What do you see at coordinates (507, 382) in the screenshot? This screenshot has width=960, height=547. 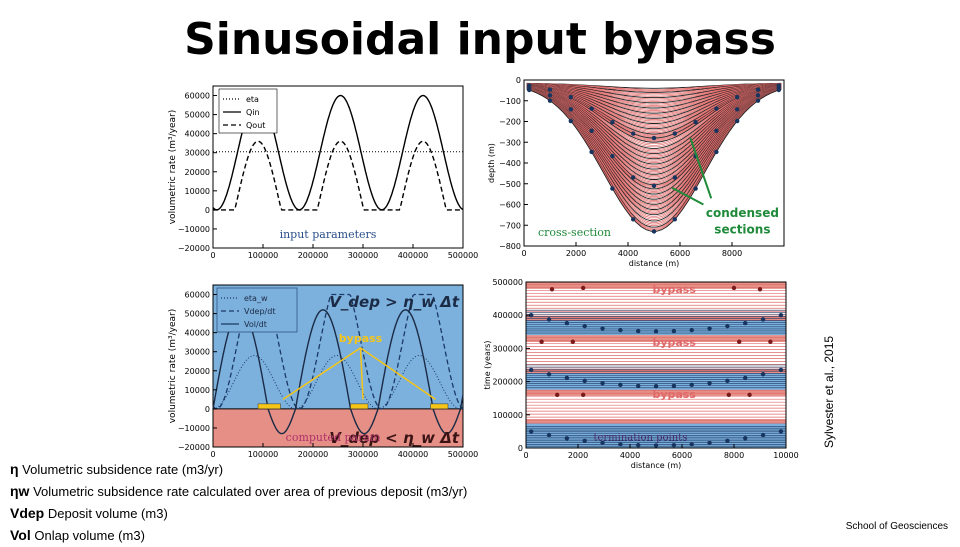 I see `y-tick-label: 200000` at bounding box center [507, 382].